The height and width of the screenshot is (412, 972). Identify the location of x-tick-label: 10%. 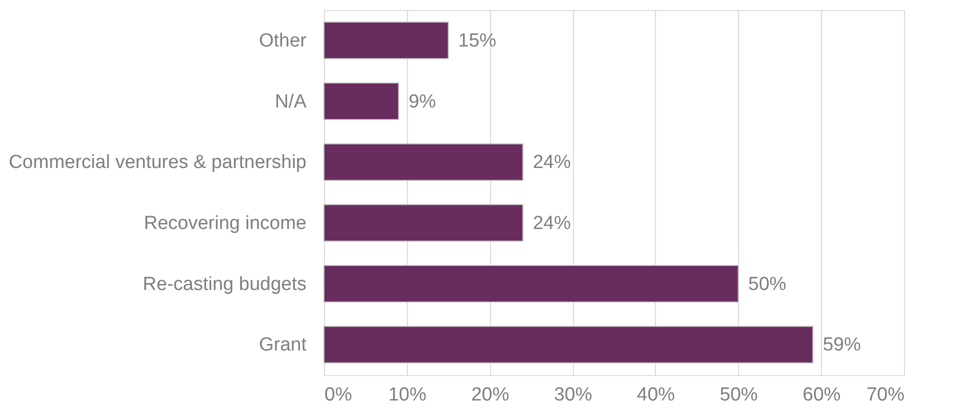
(407, 395).